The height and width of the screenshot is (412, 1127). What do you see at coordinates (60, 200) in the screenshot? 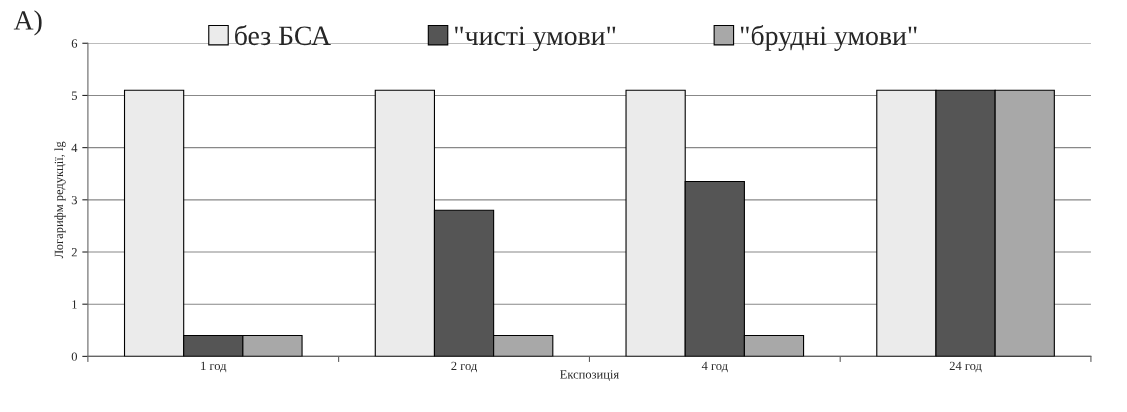
I see `y-axis-title: Логарифм редукції, lg` at bounding box center [60, 200].